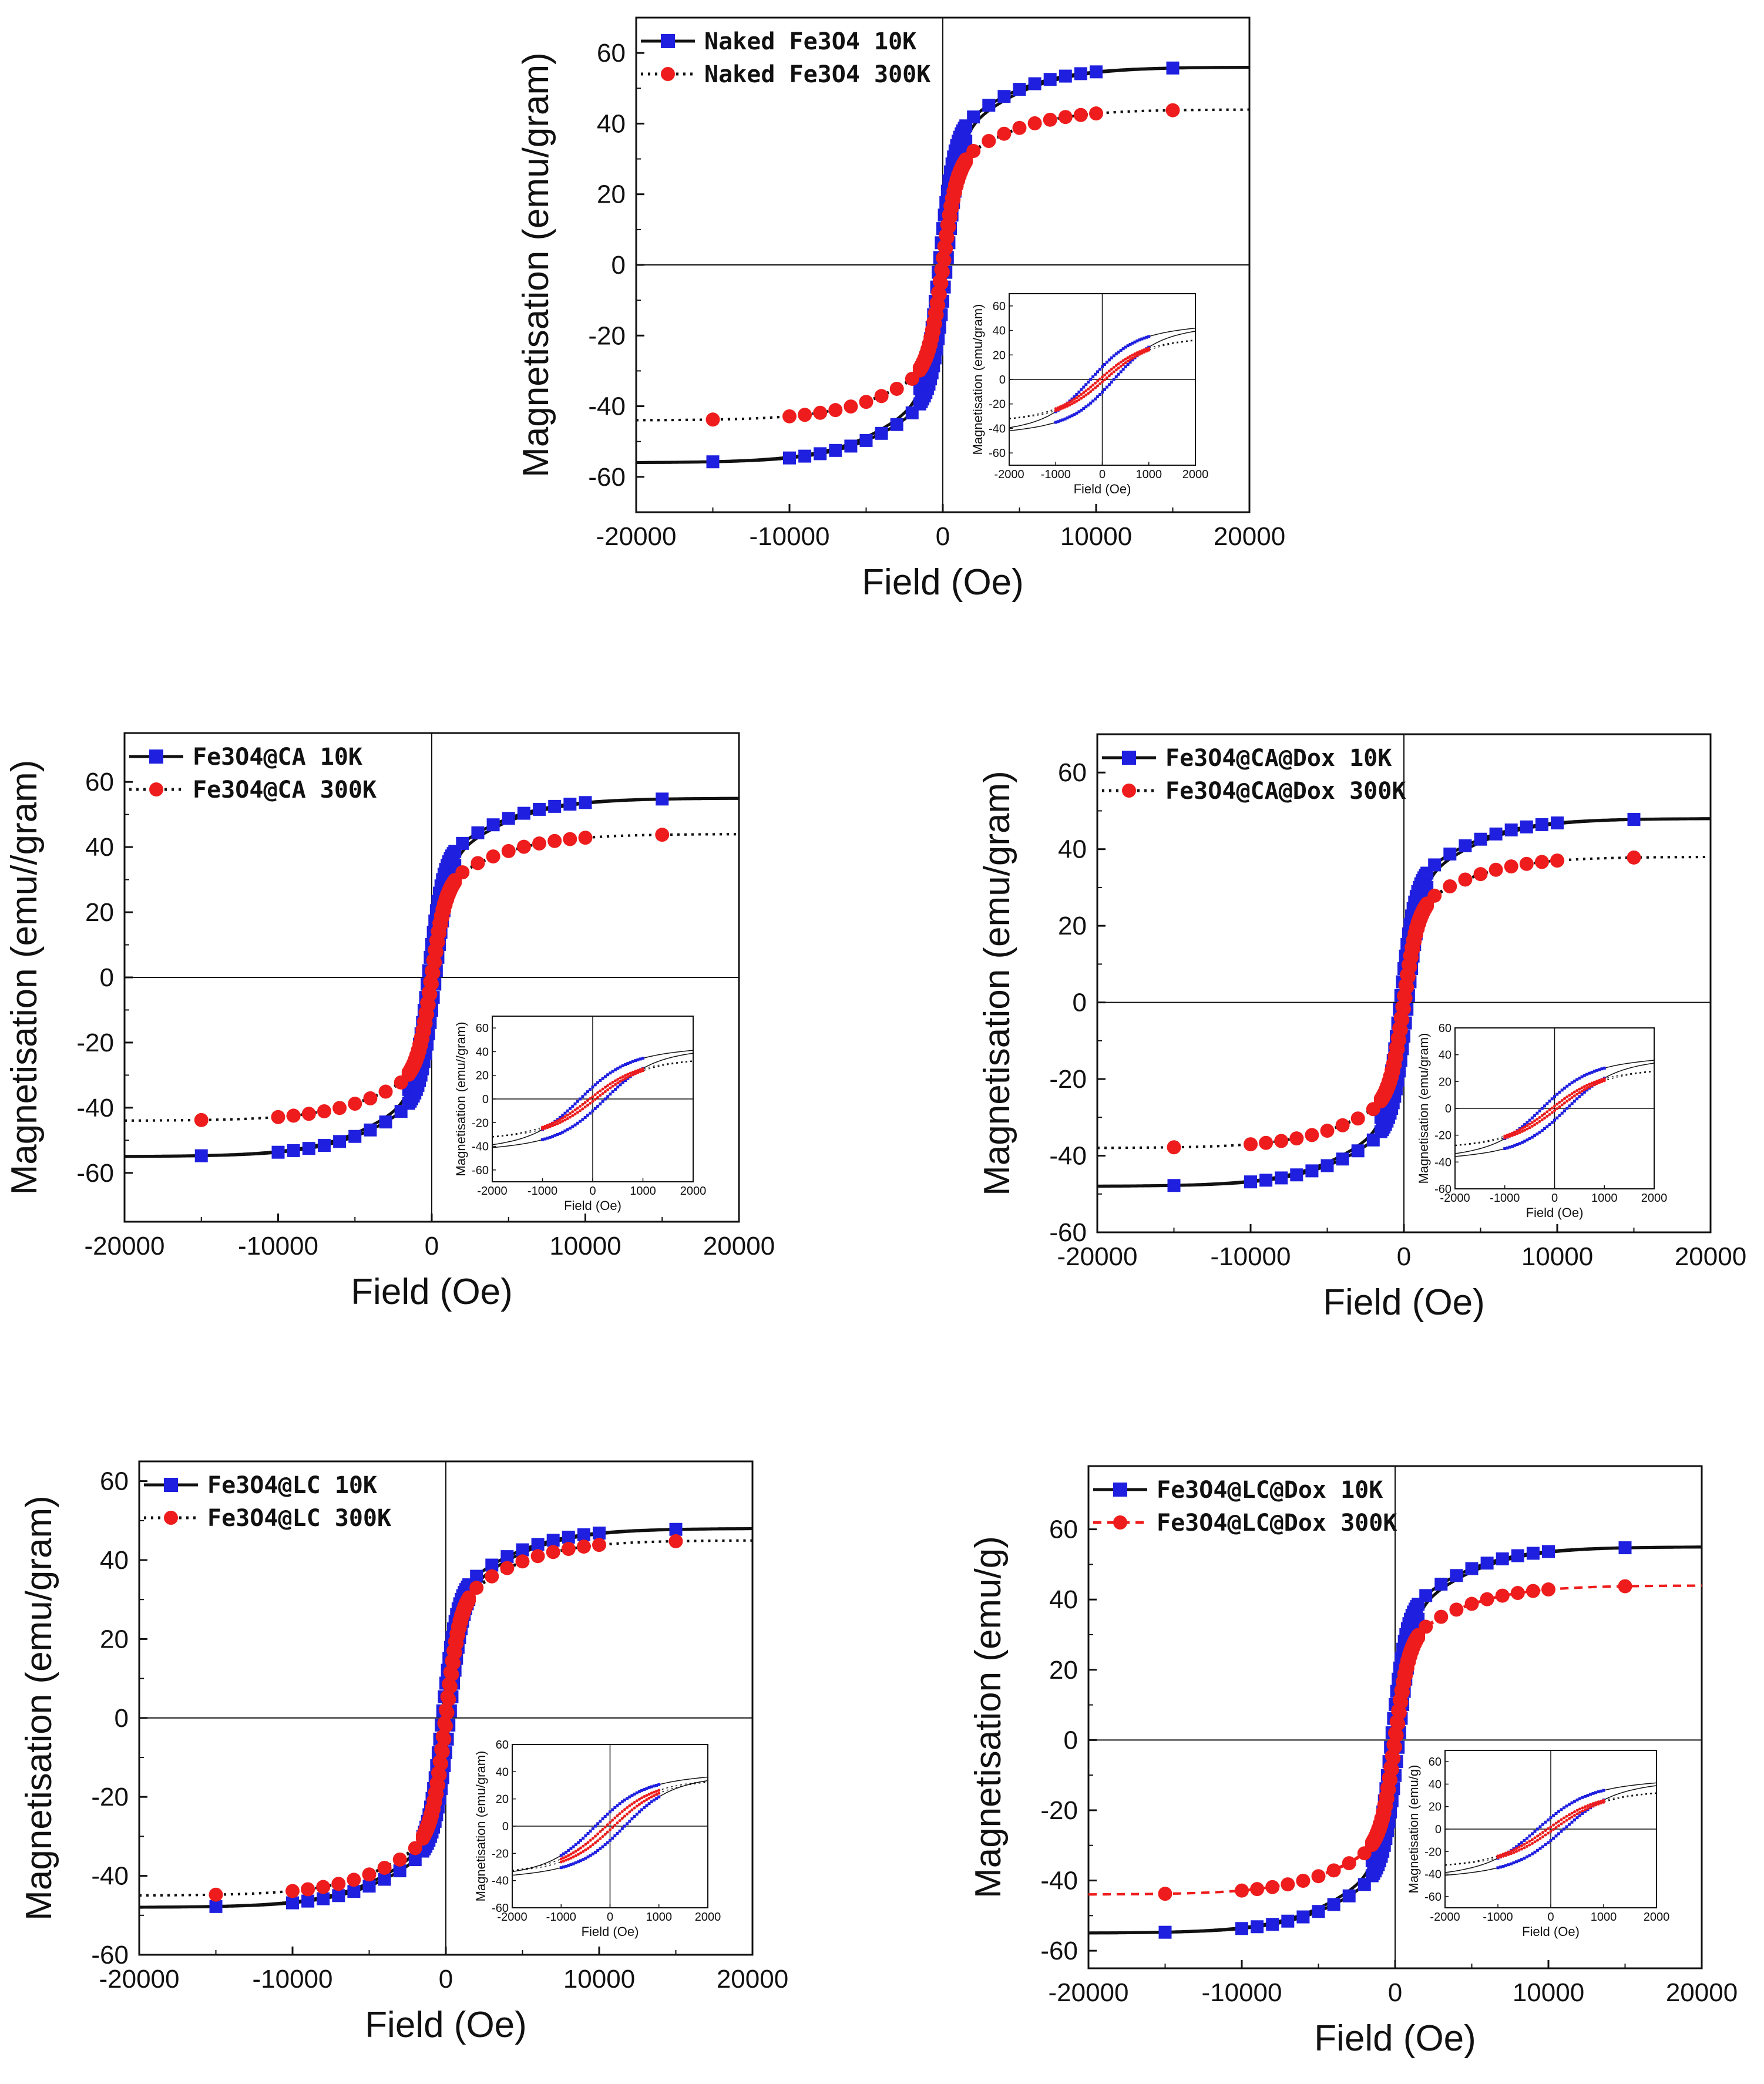  I want to click on inset-y-tick-label: -60, so click(1433, 1897).